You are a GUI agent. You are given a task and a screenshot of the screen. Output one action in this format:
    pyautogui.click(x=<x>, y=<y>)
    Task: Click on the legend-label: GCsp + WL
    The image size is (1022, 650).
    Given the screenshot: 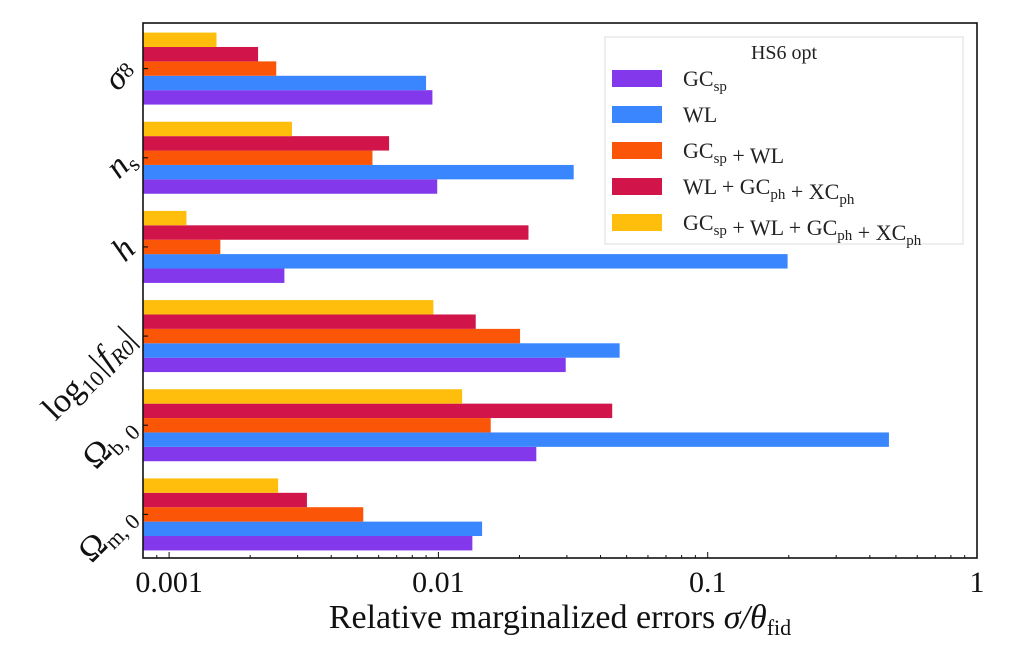 What is the action you would take?
    pyautogui.click(x=733, y=153)
    